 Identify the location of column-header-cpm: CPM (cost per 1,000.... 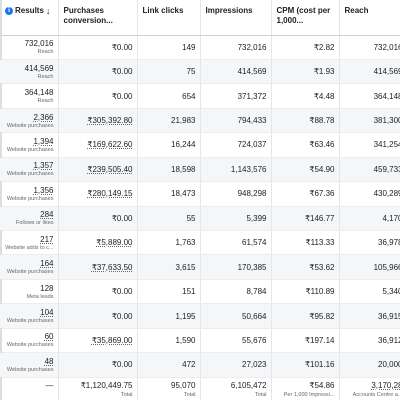
(305, 18).